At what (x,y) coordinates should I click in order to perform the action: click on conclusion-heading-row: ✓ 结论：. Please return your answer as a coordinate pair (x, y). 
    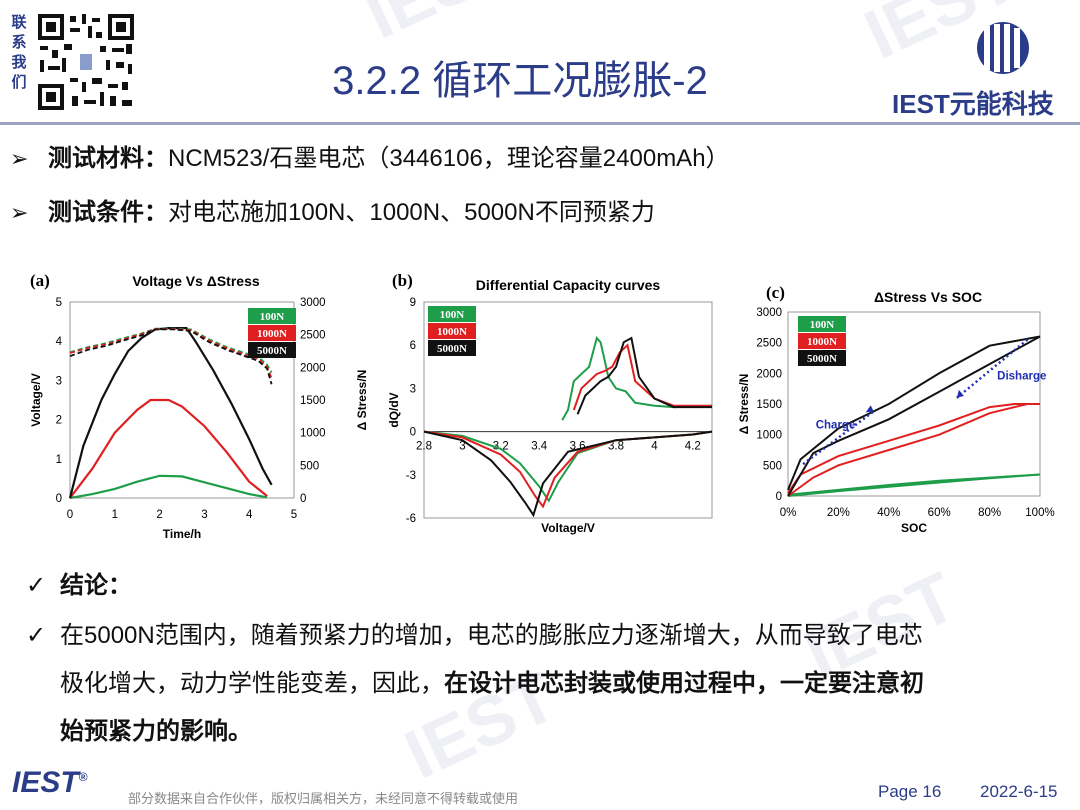
    Looking at the image, I should click on (79, 586).